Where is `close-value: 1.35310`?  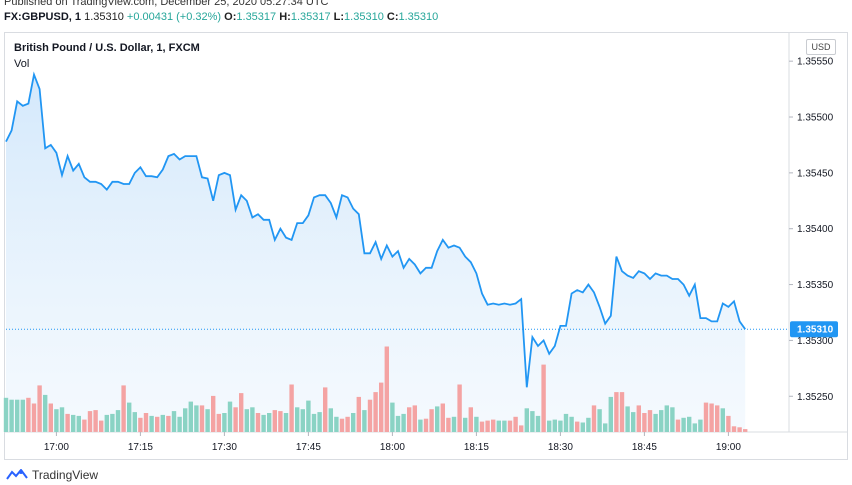 close-value: 1.35310 is located at coordinates (418, 17).